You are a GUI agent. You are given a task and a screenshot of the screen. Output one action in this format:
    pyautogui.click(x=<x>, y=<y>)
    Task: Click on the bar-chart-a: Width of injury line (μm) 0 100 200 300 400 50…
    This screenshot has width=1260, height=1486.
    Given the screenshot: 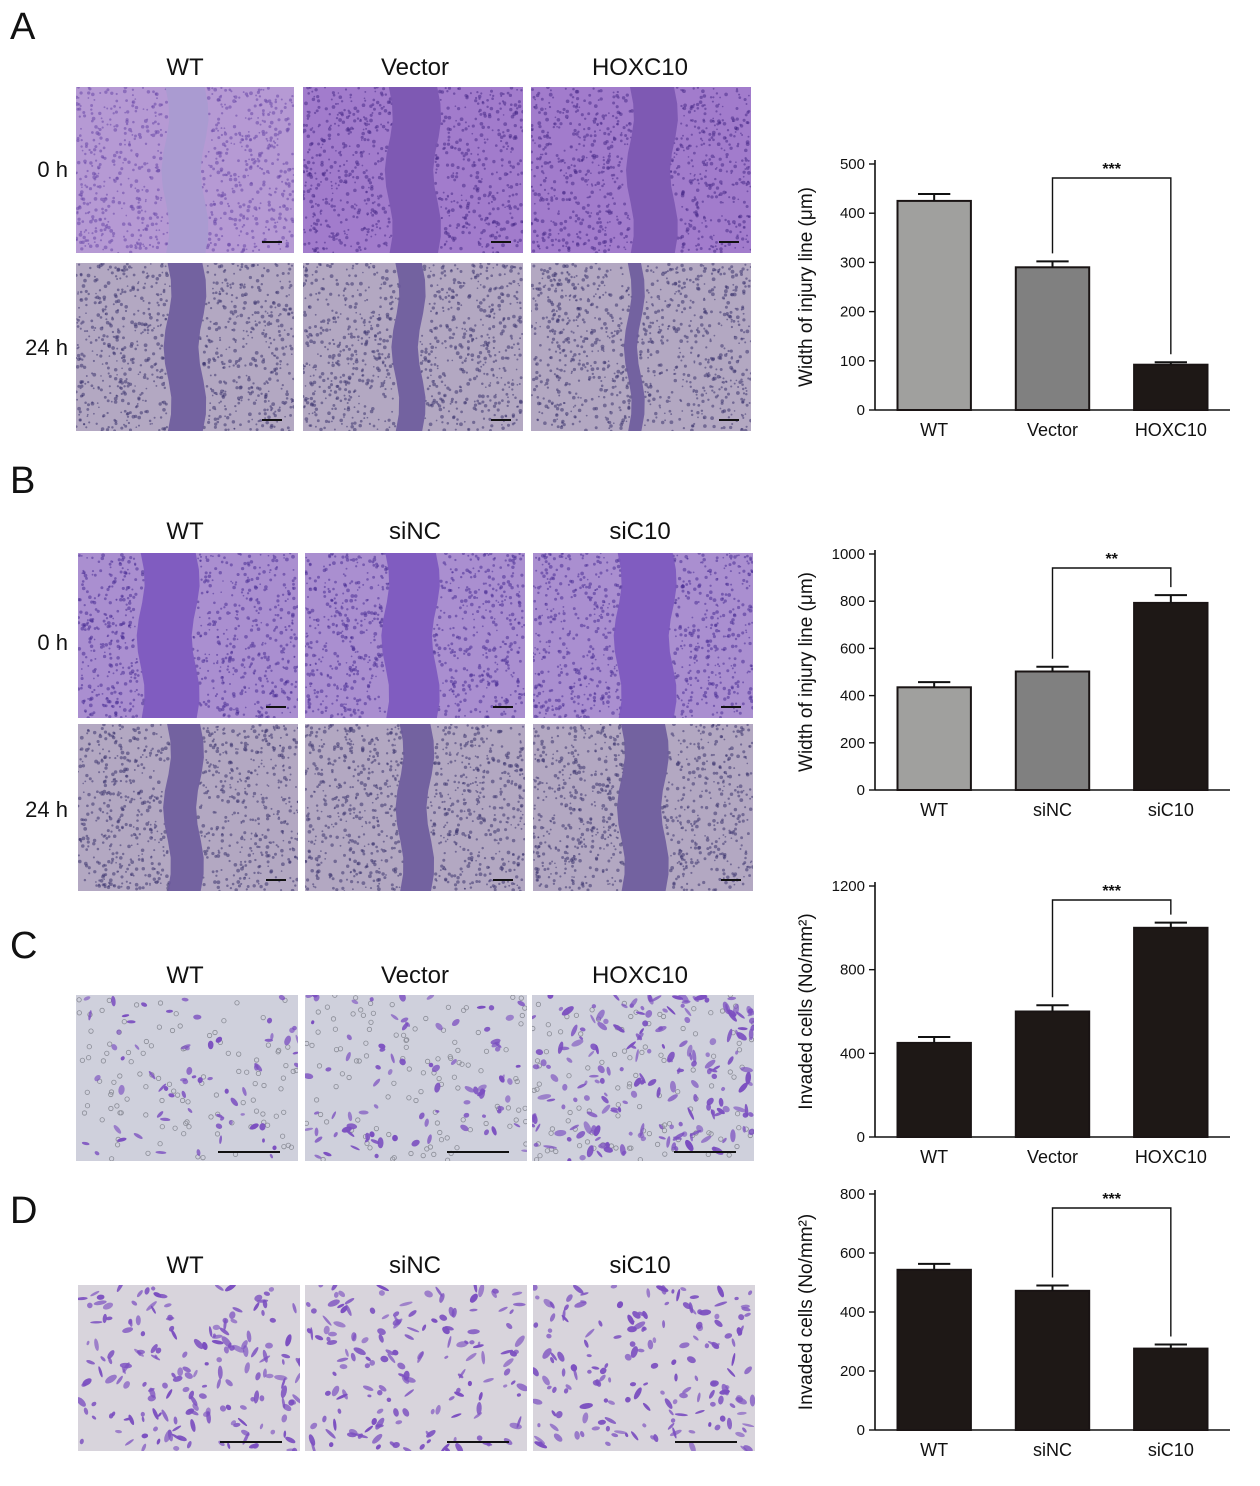 What is the action you would take?
    pyautogui.click(x=1020, y=300)
    